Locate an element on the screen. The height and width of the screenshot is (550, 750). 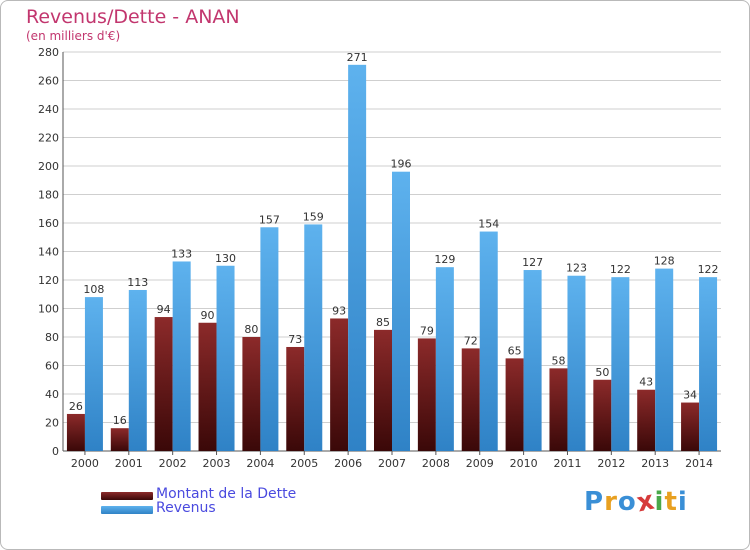
data-label-dette: 65 is located at coordinates (515, 350).